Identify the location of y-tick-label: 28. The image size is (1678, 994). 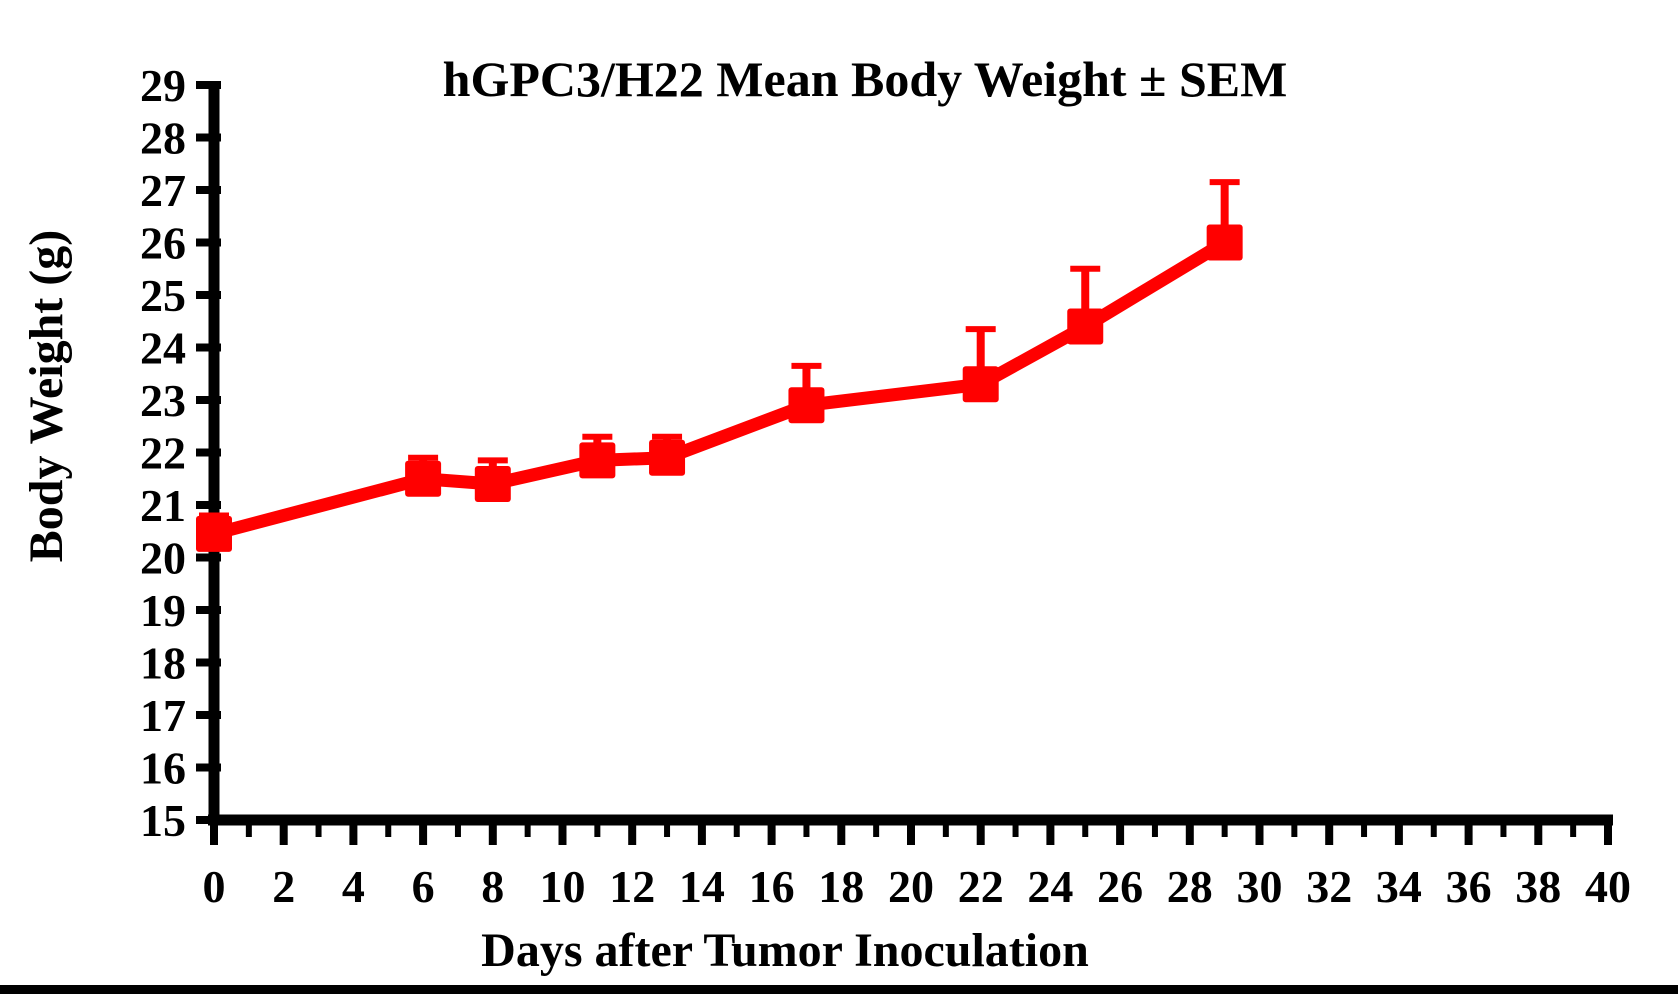
(163, 138).